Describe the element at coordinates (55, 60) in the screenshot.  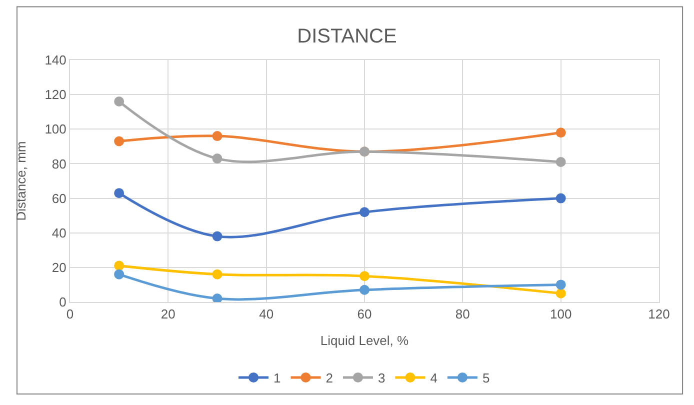
I see `y-tick-label: 140` at that location.